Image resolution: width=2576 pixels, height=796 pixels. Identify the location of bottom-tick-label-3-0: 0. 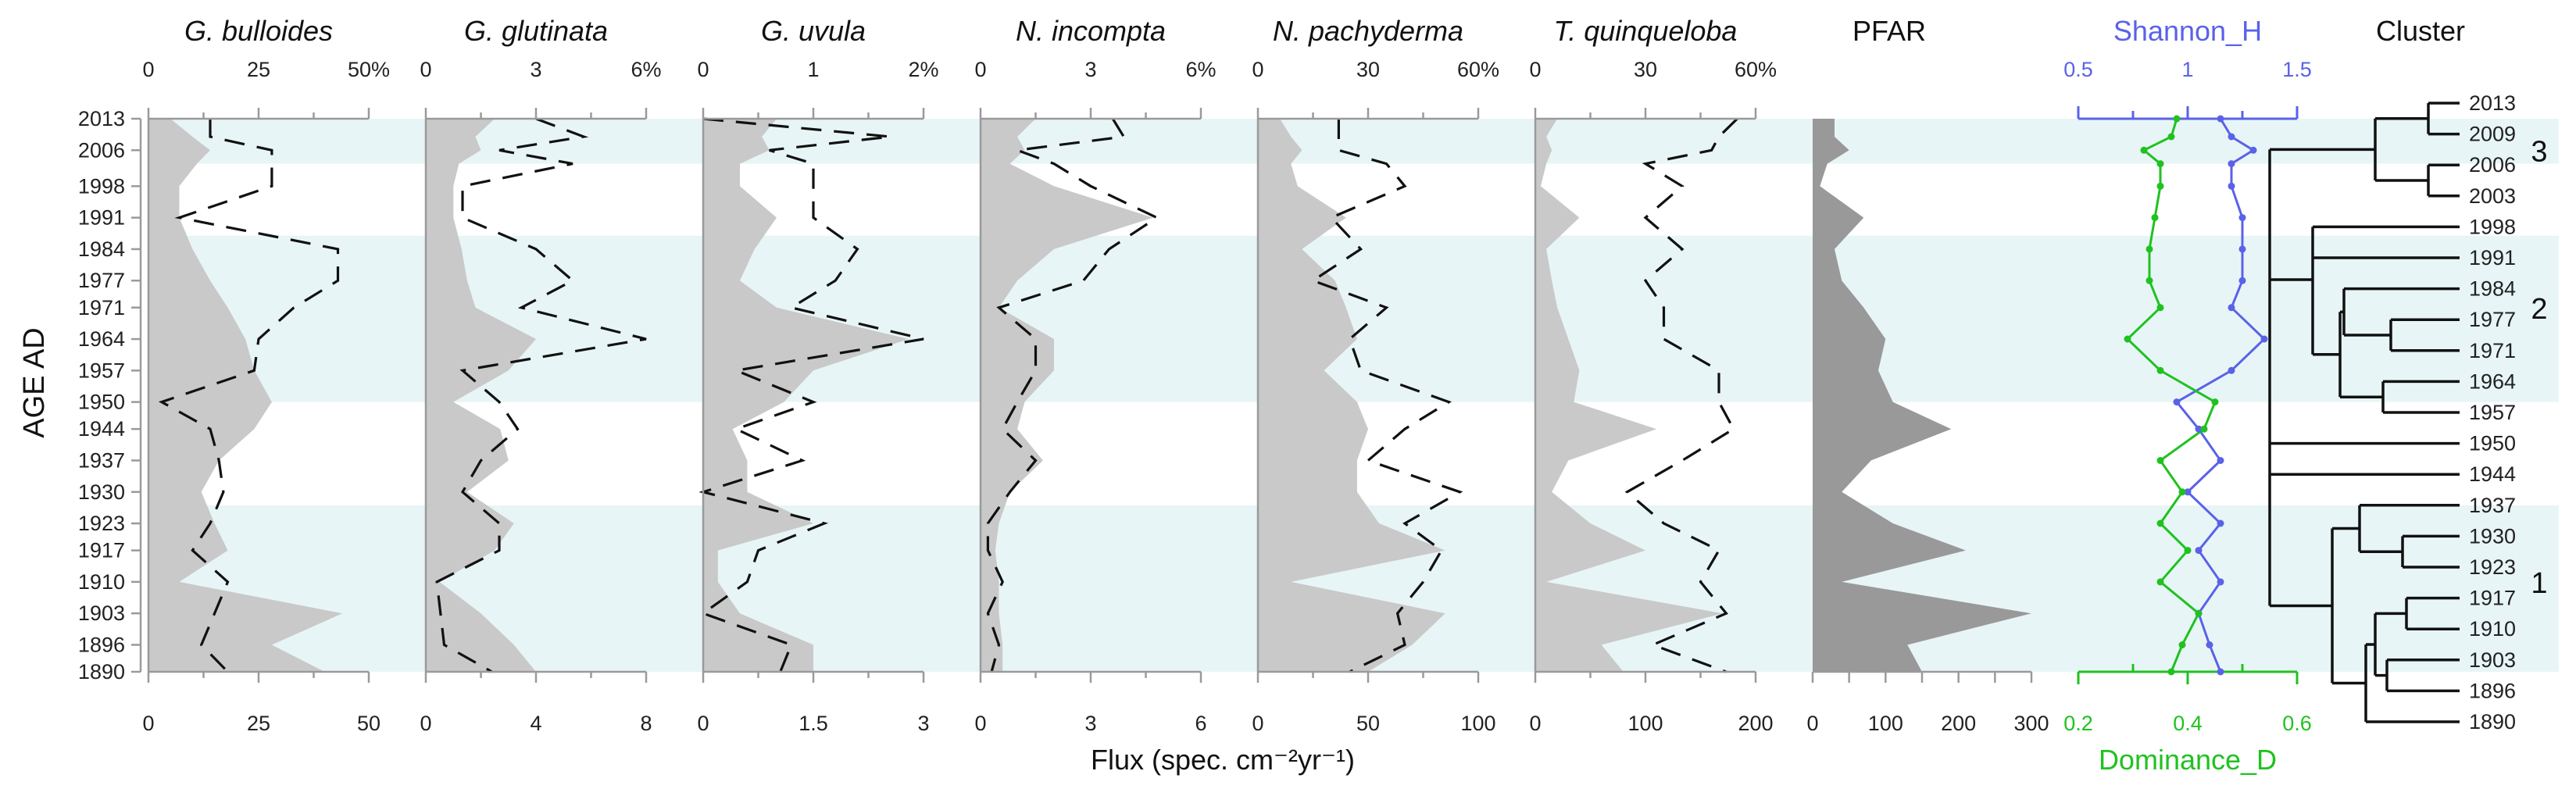
(980, 723).